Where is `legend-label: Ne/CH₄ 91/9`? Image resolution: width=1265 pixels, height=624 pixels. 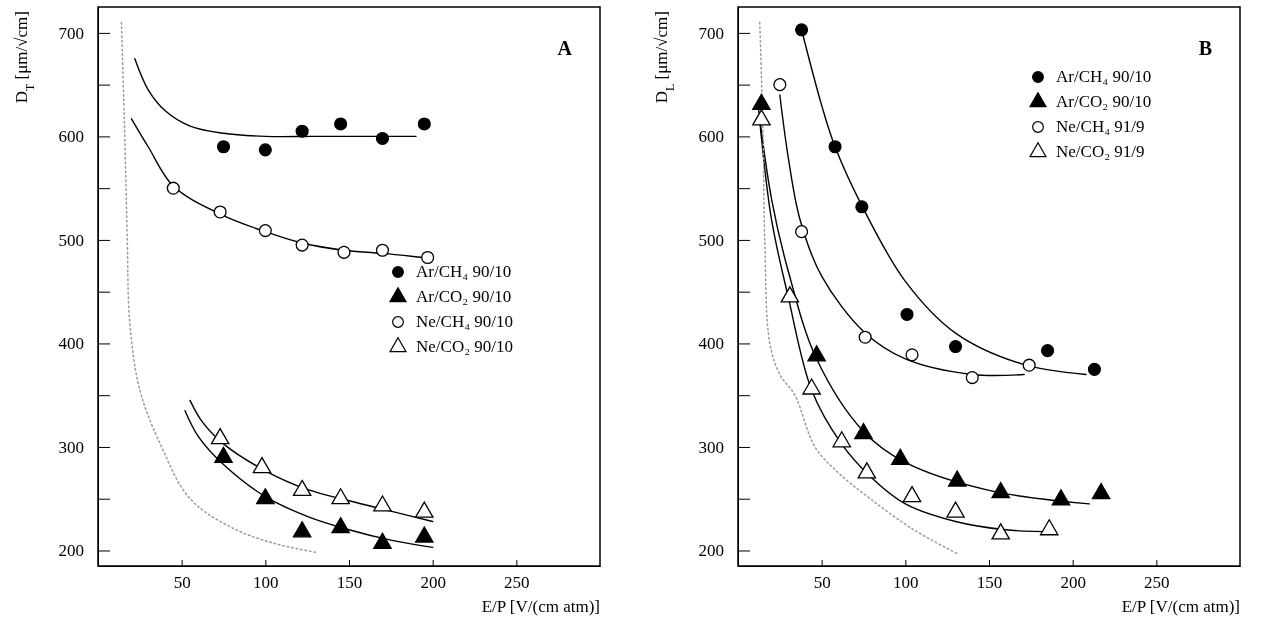 legend-label: Ne/CH₄ 91/9 is located at coordinates (1100, 126).